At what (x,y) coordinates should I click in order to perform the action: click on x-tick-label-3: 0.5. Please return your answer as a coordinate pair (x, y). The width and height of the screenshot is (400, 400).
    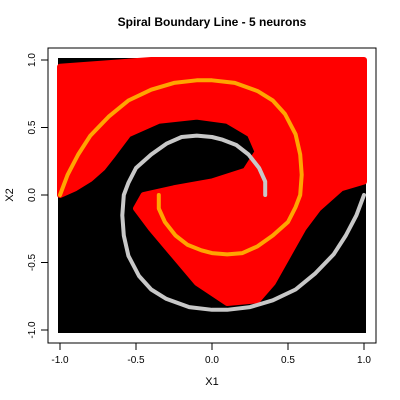
    Looking at the image, I should click on (288, 360).